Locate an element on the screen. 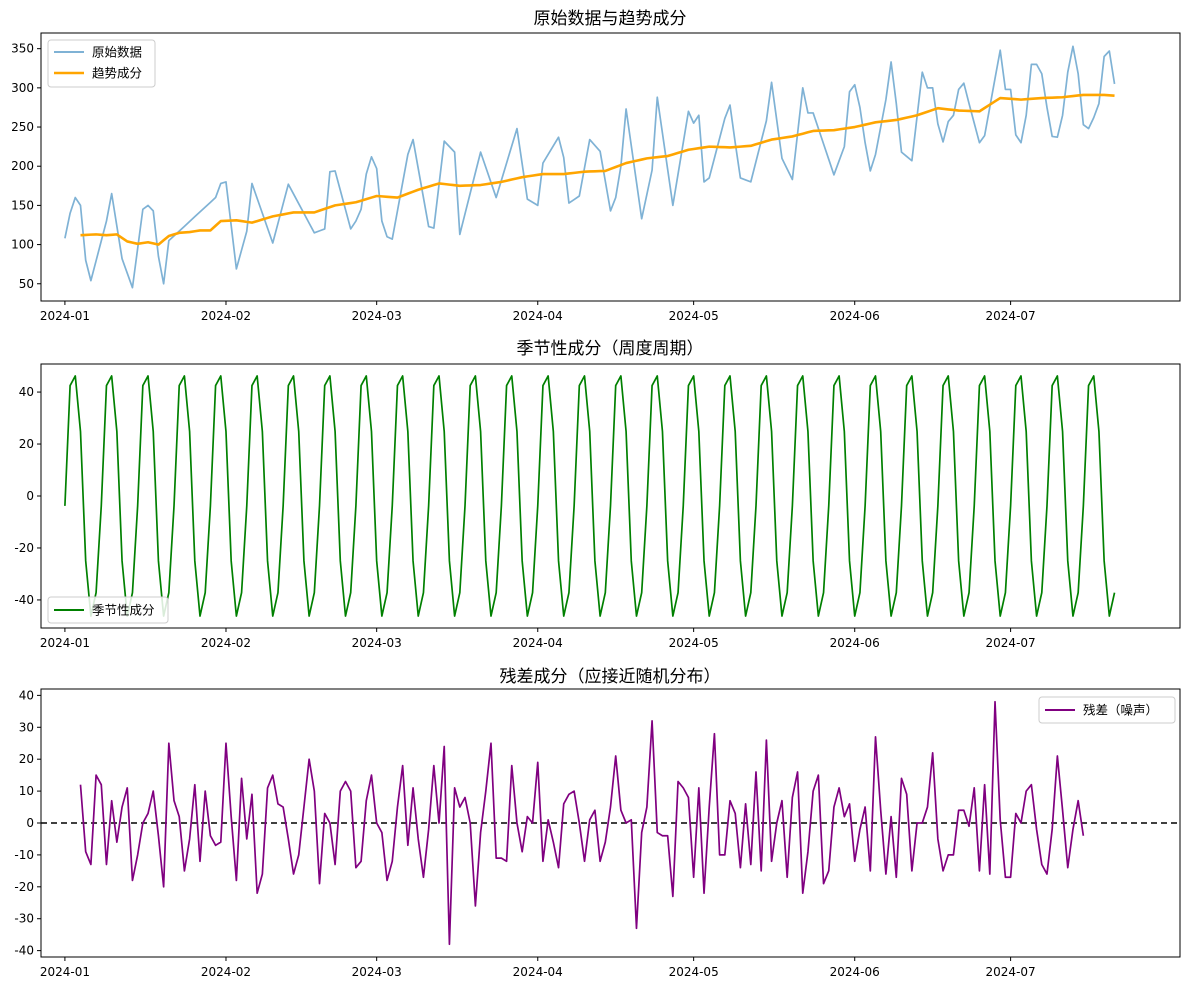 The width and height of the screenshot is (1189, 989). y-tick-label: -10 is located at coordinates (24, 855).